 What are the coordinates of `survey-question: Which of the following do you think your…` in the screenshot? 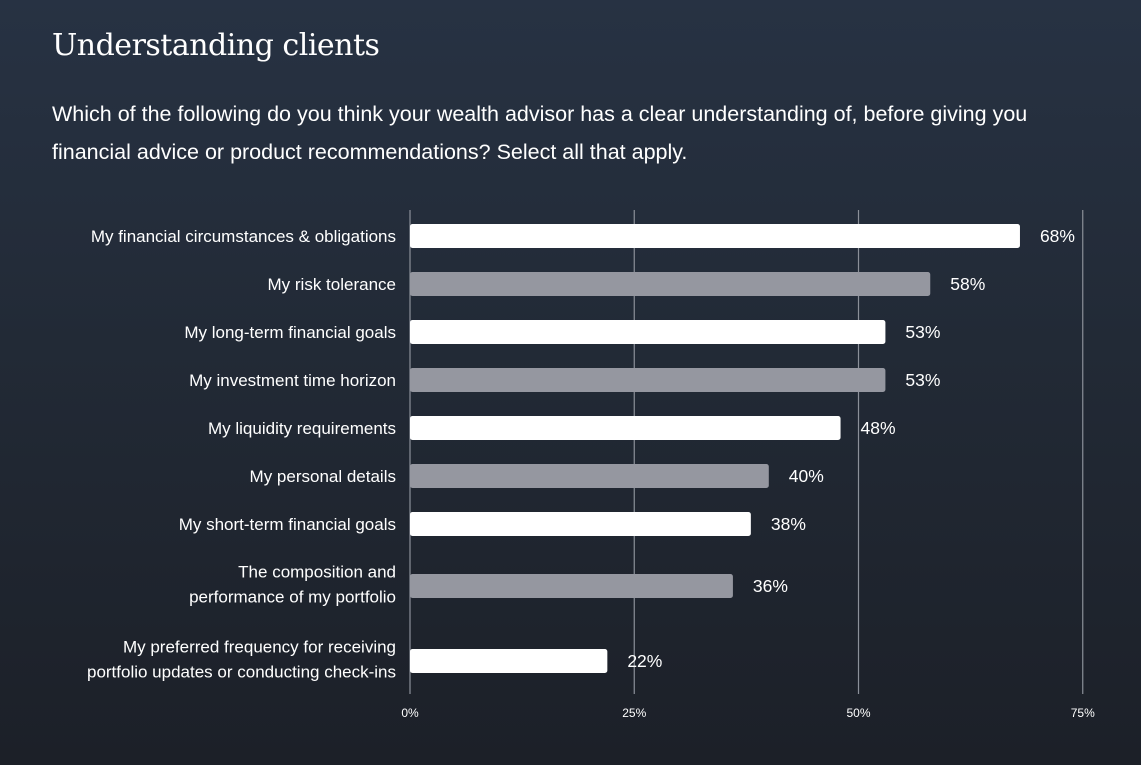 It's located at (540, 133).